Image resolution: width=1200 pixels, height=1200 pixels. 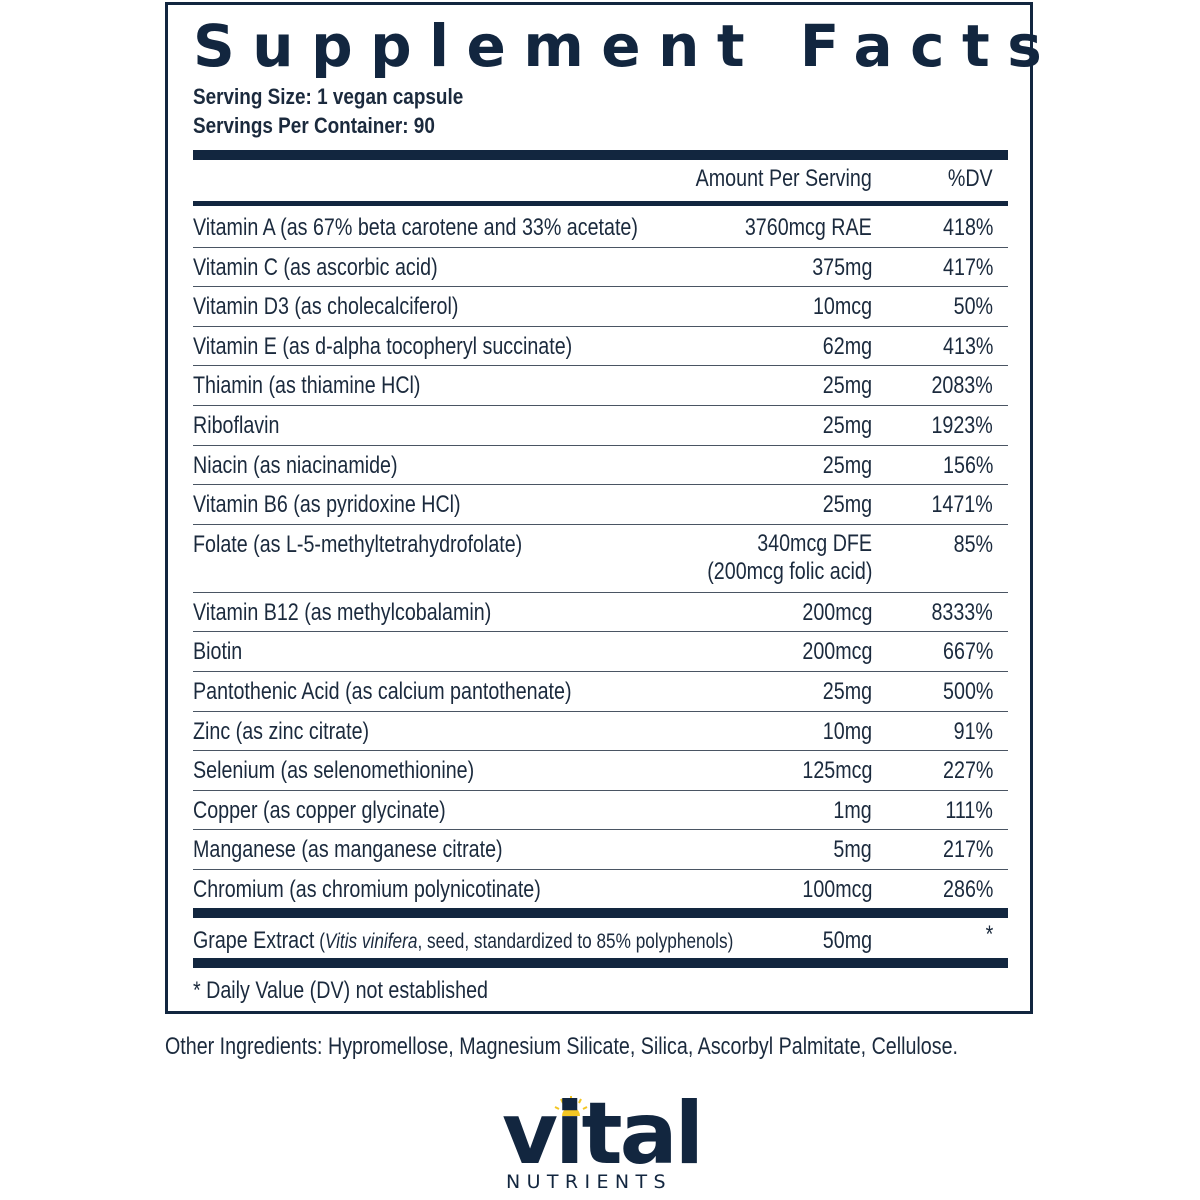 What do you see at coordinates (307, 386) in the screenshot?
I see `nutrient-name: Thiamin (as thiamine HCl)` at bounding box center [307, 386].